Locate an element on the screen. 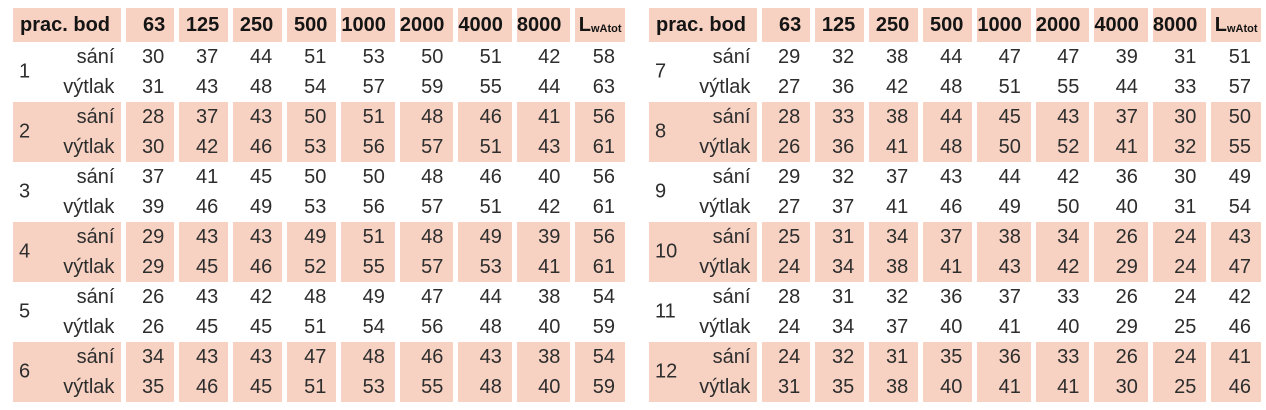 This screenshot has width=1266, height=410. working-point-number: 3 is located at coordinates (25, 191).